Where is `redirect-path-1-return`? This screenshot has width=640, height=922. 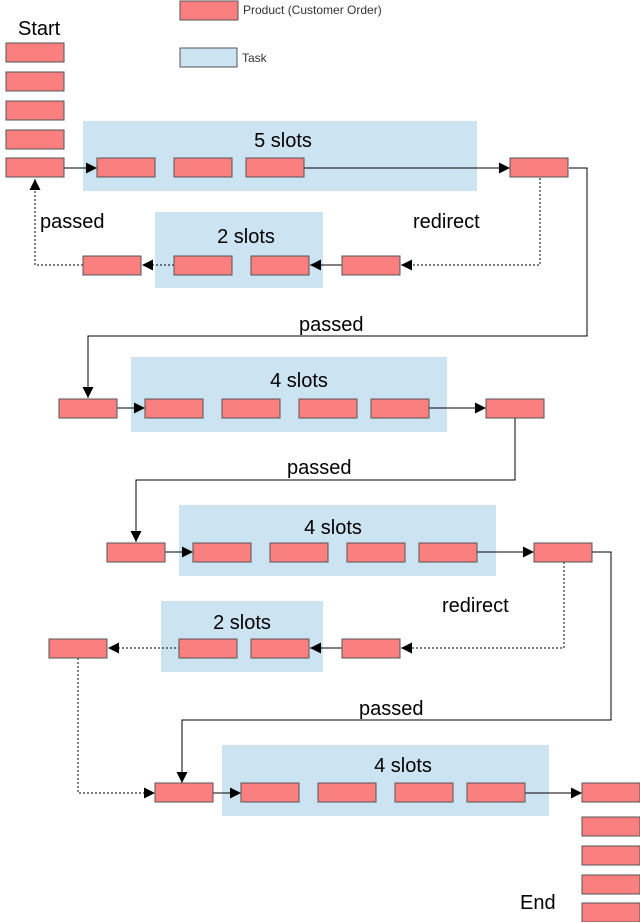 redirect-path-1-return is located at coordinates (56, 222).